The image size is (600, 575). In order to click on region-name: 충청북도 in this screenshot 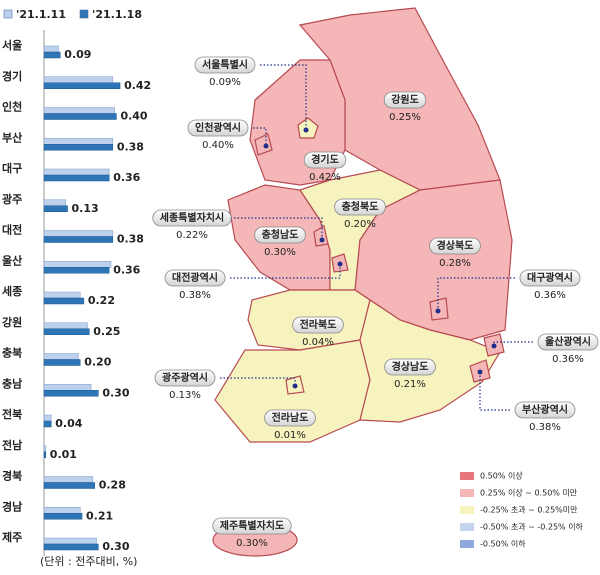, I will do `click(360, 206)`.